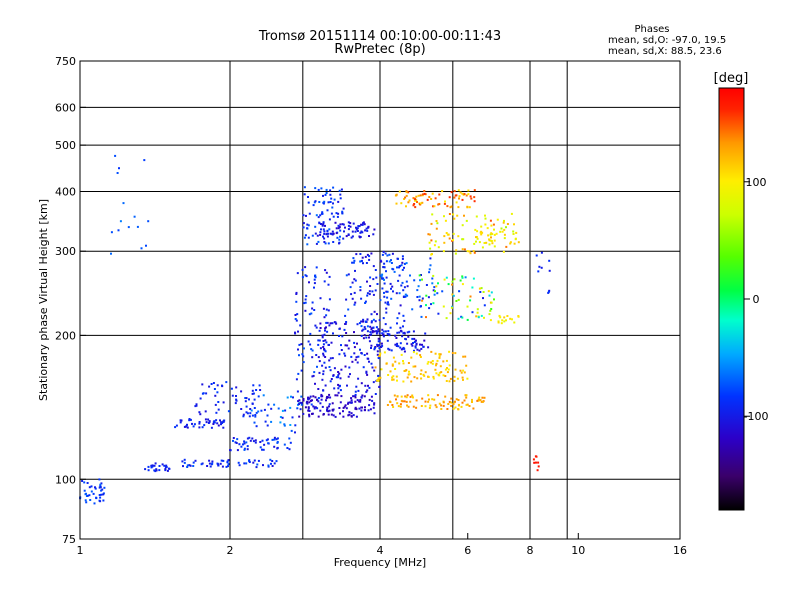 The image size is (800, 600). I want to click on y-tick-label: 750, so click(65, 61).